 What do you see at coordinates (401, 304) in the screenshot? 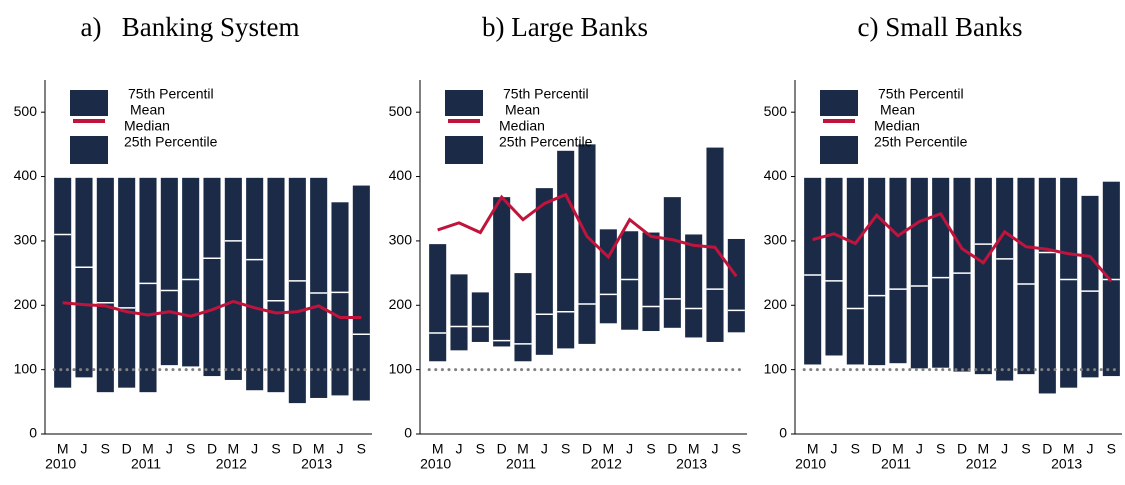
I see `y-tick-label: 200` at bounding box center [401, 304].